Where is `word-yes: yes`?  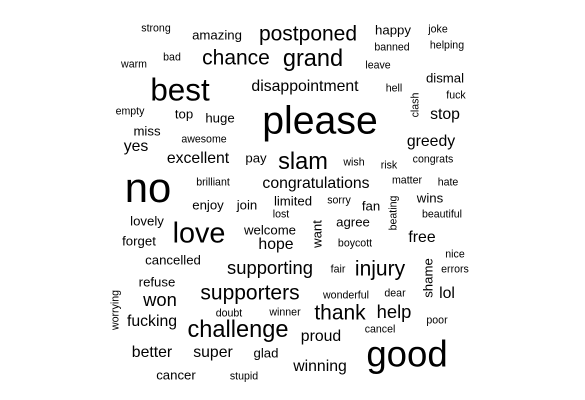
word-yes: yes is located at coordinates (136, 147).